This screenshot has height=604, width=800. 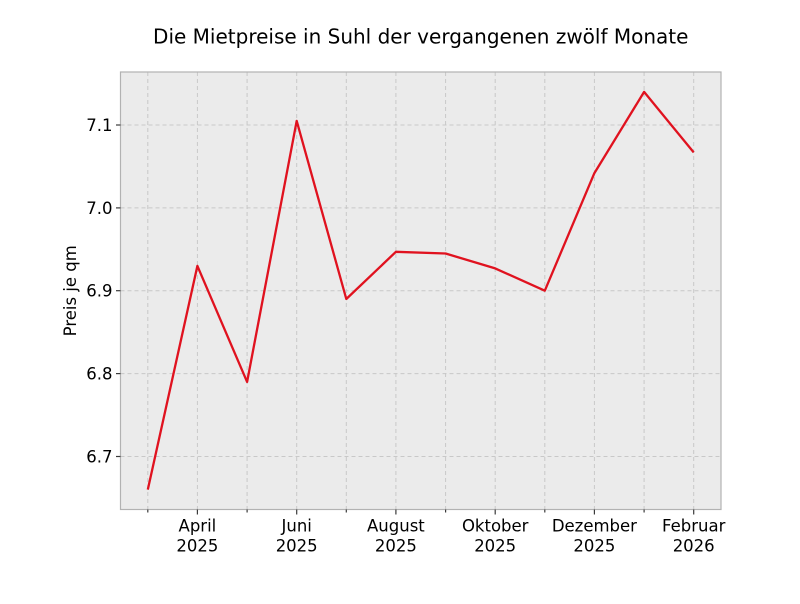 I want to click on y-tick-label: 6.8, so click(x=99, y=374).